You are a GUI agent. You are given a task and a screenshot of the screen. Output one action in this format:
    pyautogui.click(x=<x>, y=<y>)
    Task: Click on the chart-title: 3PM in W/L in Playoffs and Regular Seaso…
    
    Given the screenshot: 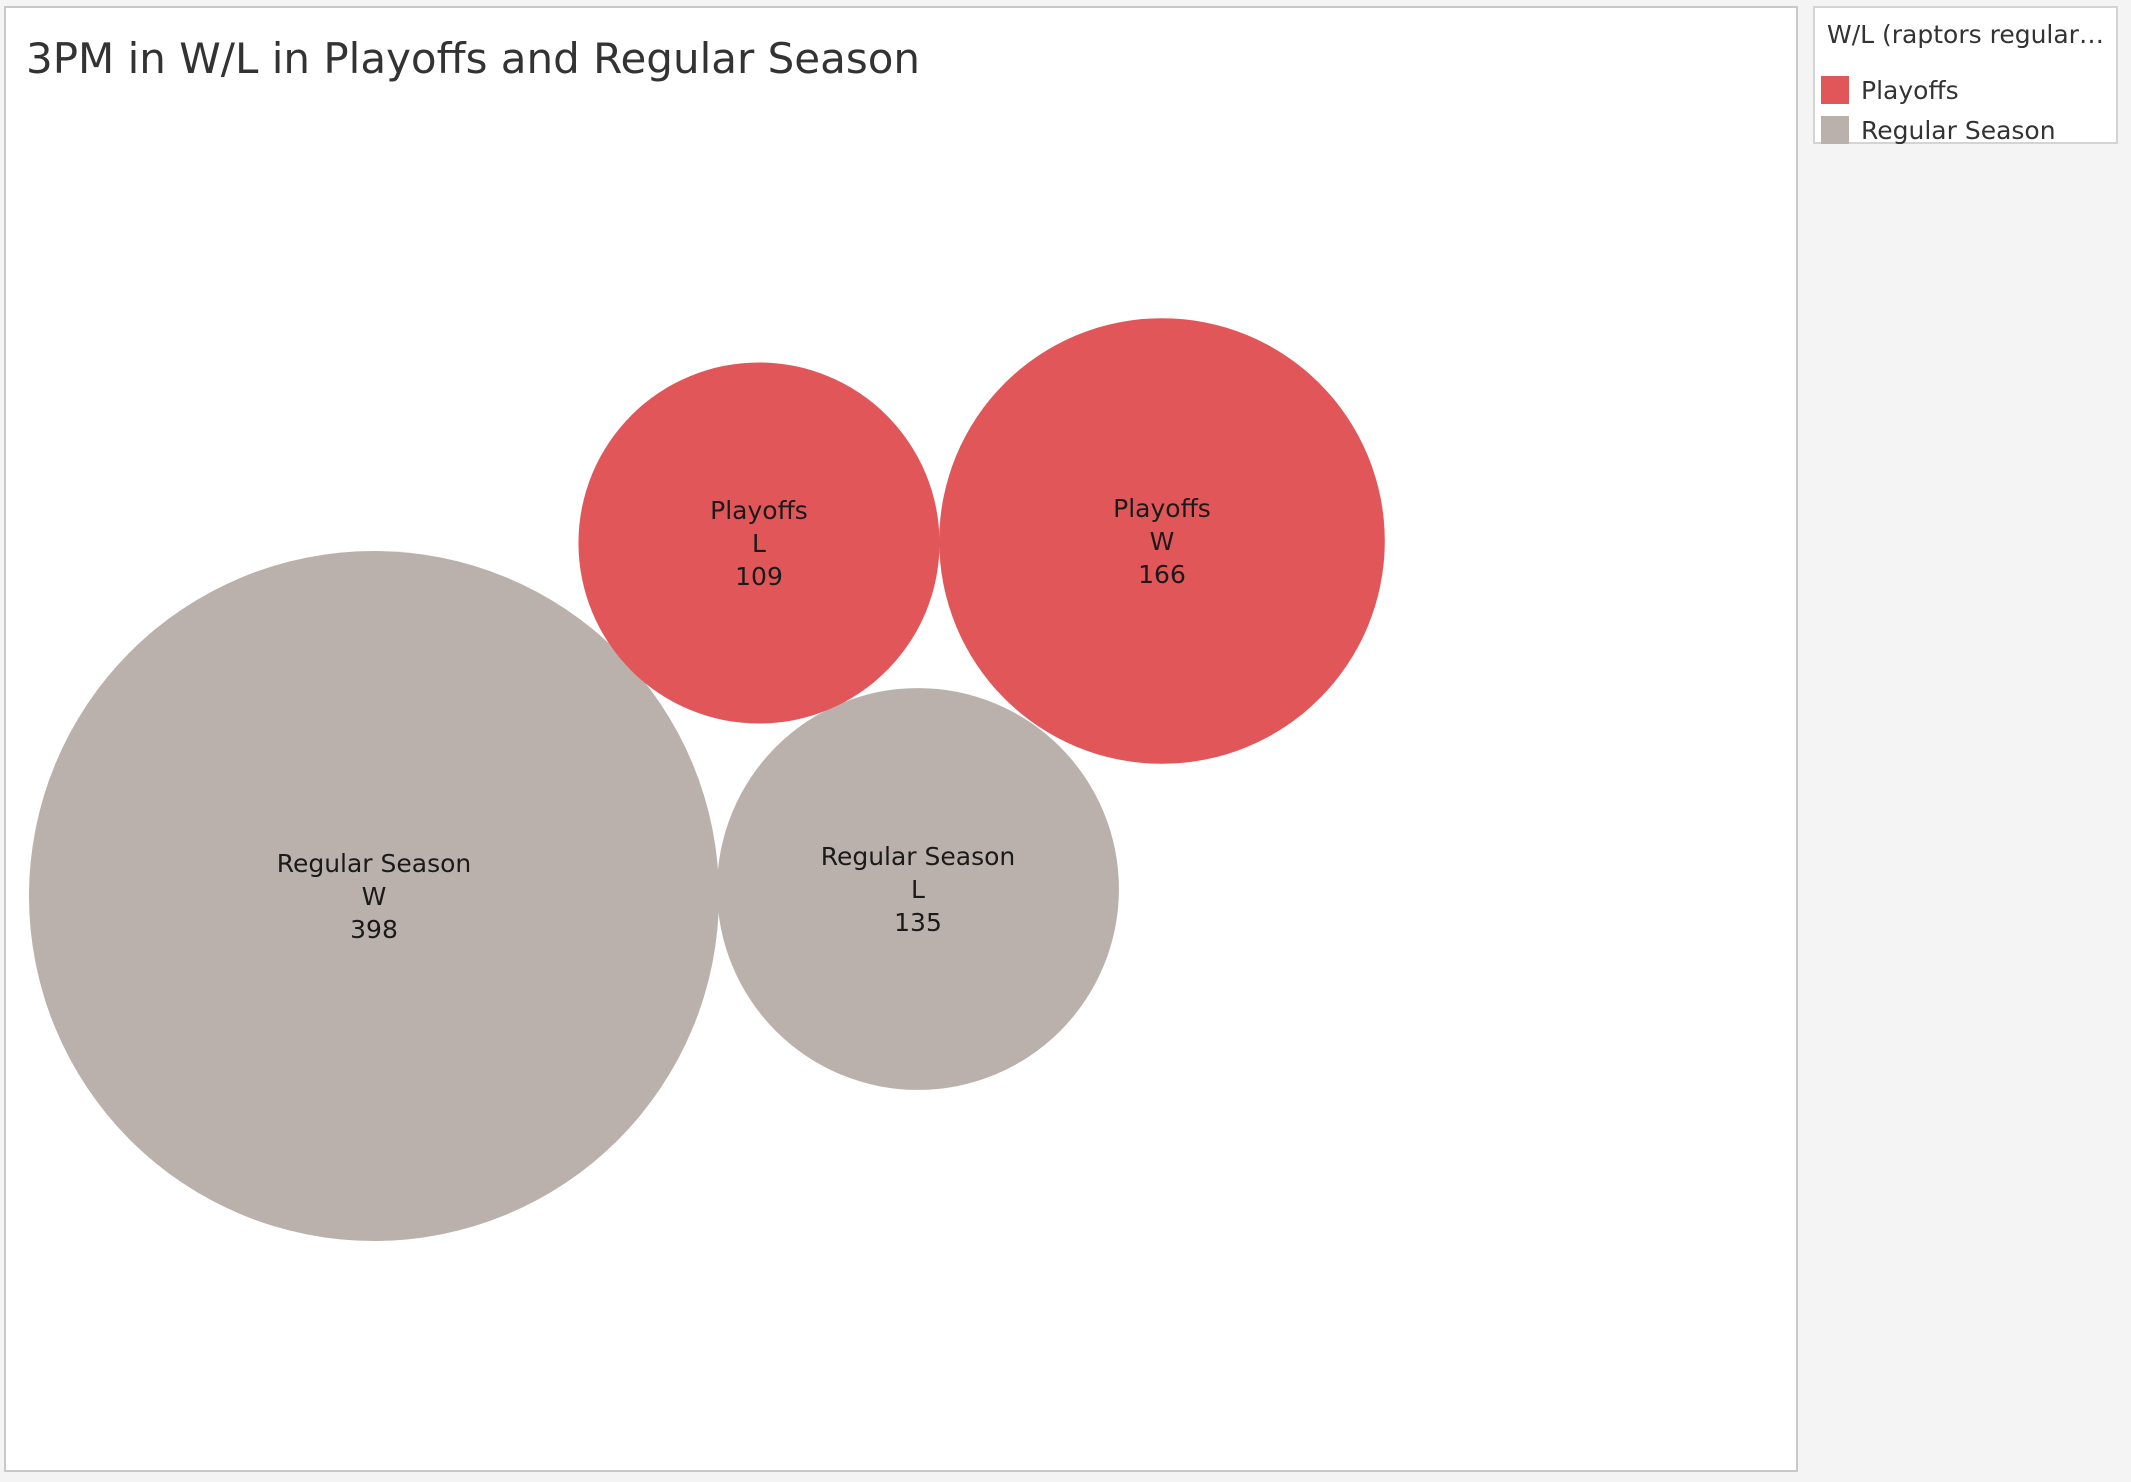 What is the action you would take?
    pyautogui.click(x=473, y=58)
    